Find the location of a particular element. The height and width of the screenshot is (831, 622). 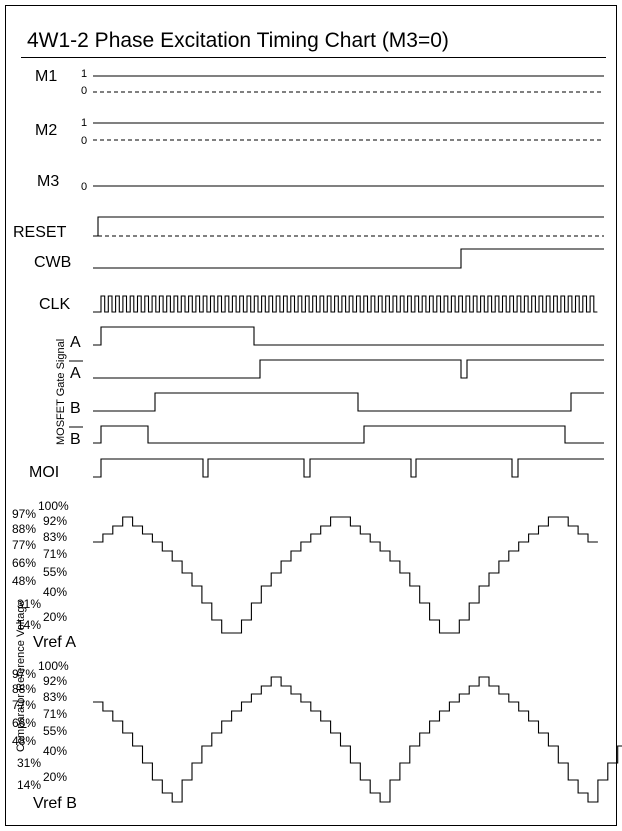

vref-a-left-66: 66% is located at coordinates (24, 563).